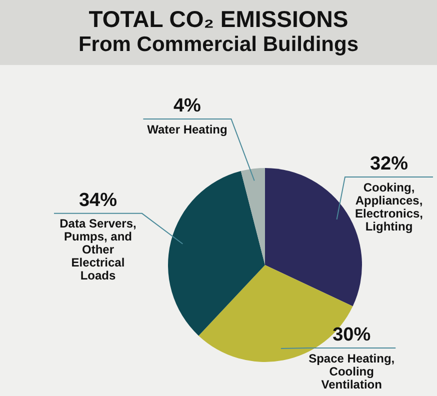 This screenshot has height=396, width=437. I want to click on slice-label: Space Heating, Cooling Ventilation, so click(351, 371).